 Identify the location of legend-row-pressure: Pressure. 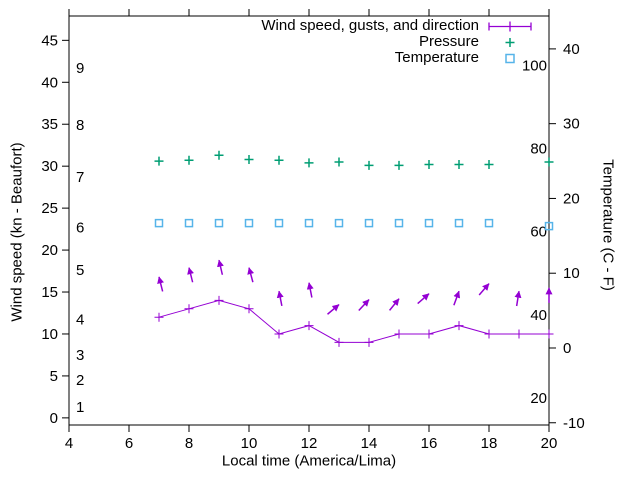
(397, 42).